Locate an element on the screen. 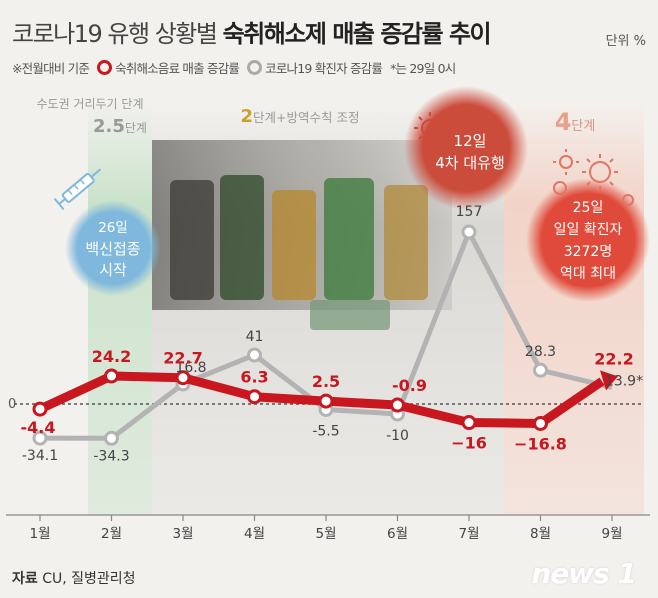 Image resolution: width=658 pixels, height=598 pixels. red-value-label-3: 22.7 is located at coordinates (182, 358).